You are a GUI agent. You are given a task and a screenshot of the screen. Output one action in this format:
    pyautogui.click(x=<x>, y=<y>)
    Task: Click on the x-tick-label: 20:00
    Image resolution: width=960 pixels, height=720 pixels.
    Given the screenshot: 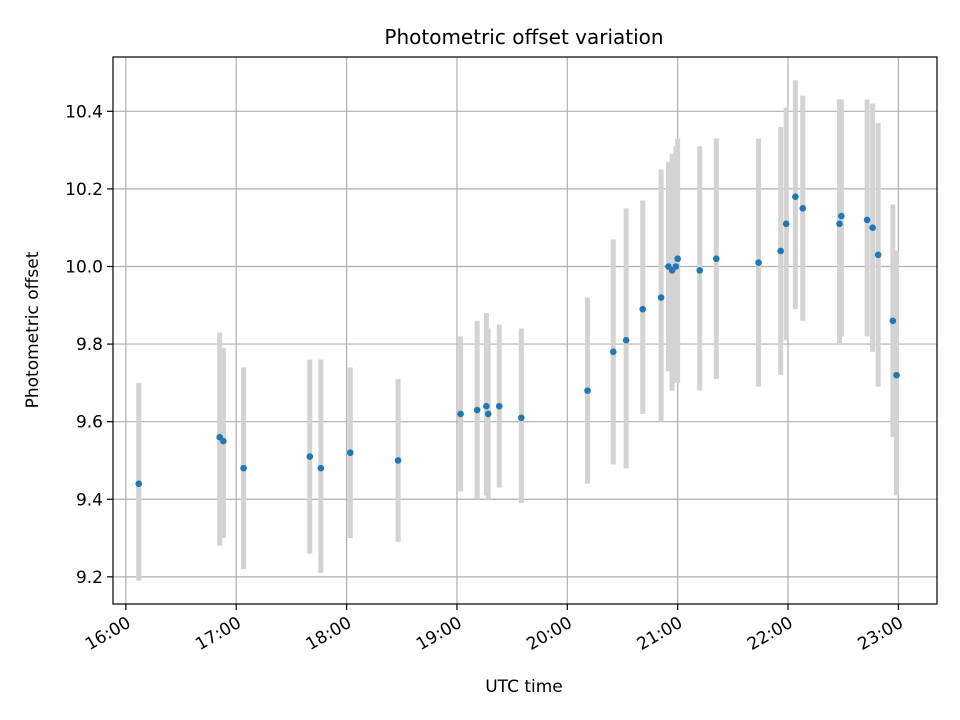 What is the action you would take?
    pyautogui.click(x=549, y=634)
    